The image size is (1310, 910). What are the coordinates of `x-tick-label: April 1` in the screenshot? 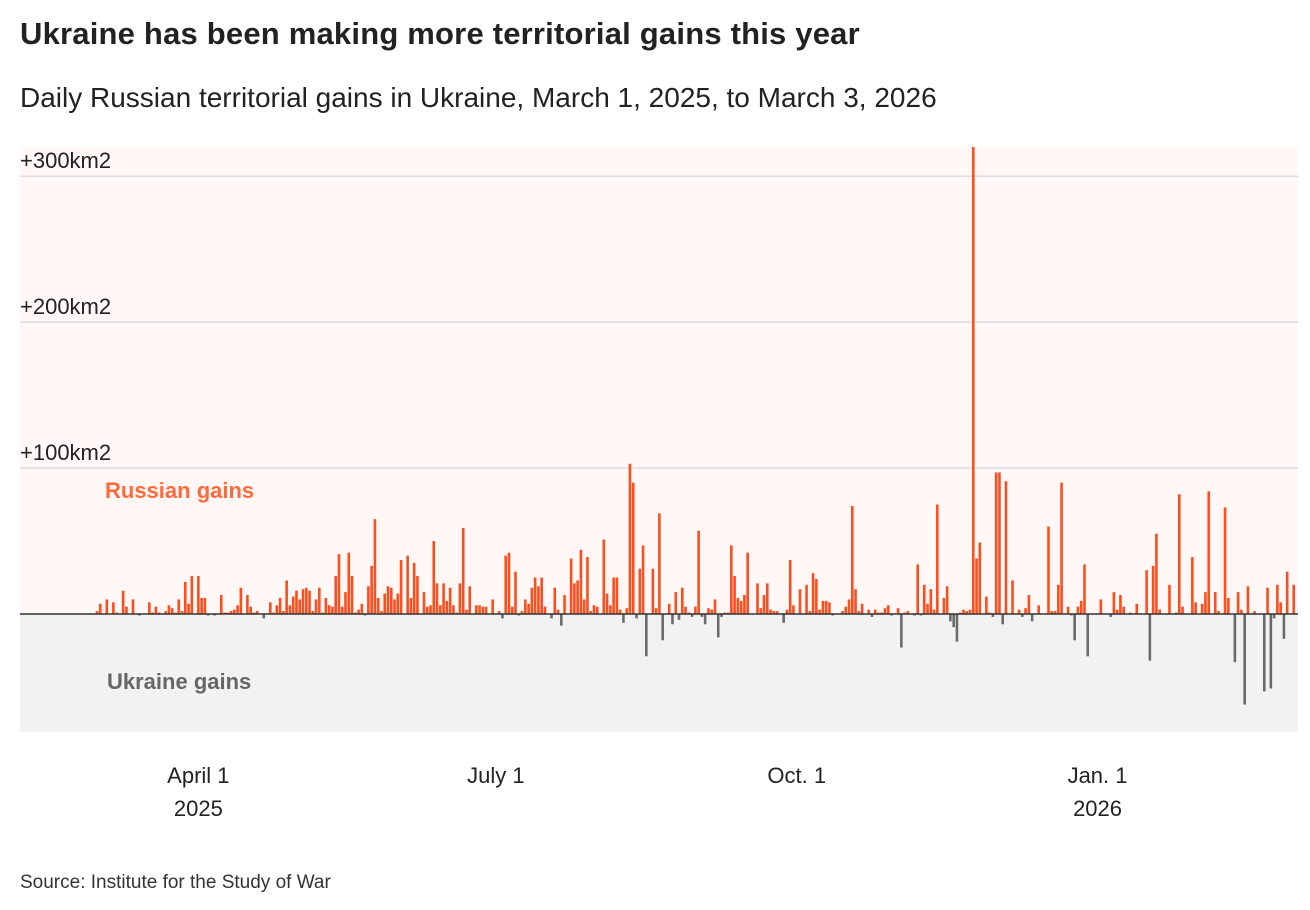 It's located at (198, 775).